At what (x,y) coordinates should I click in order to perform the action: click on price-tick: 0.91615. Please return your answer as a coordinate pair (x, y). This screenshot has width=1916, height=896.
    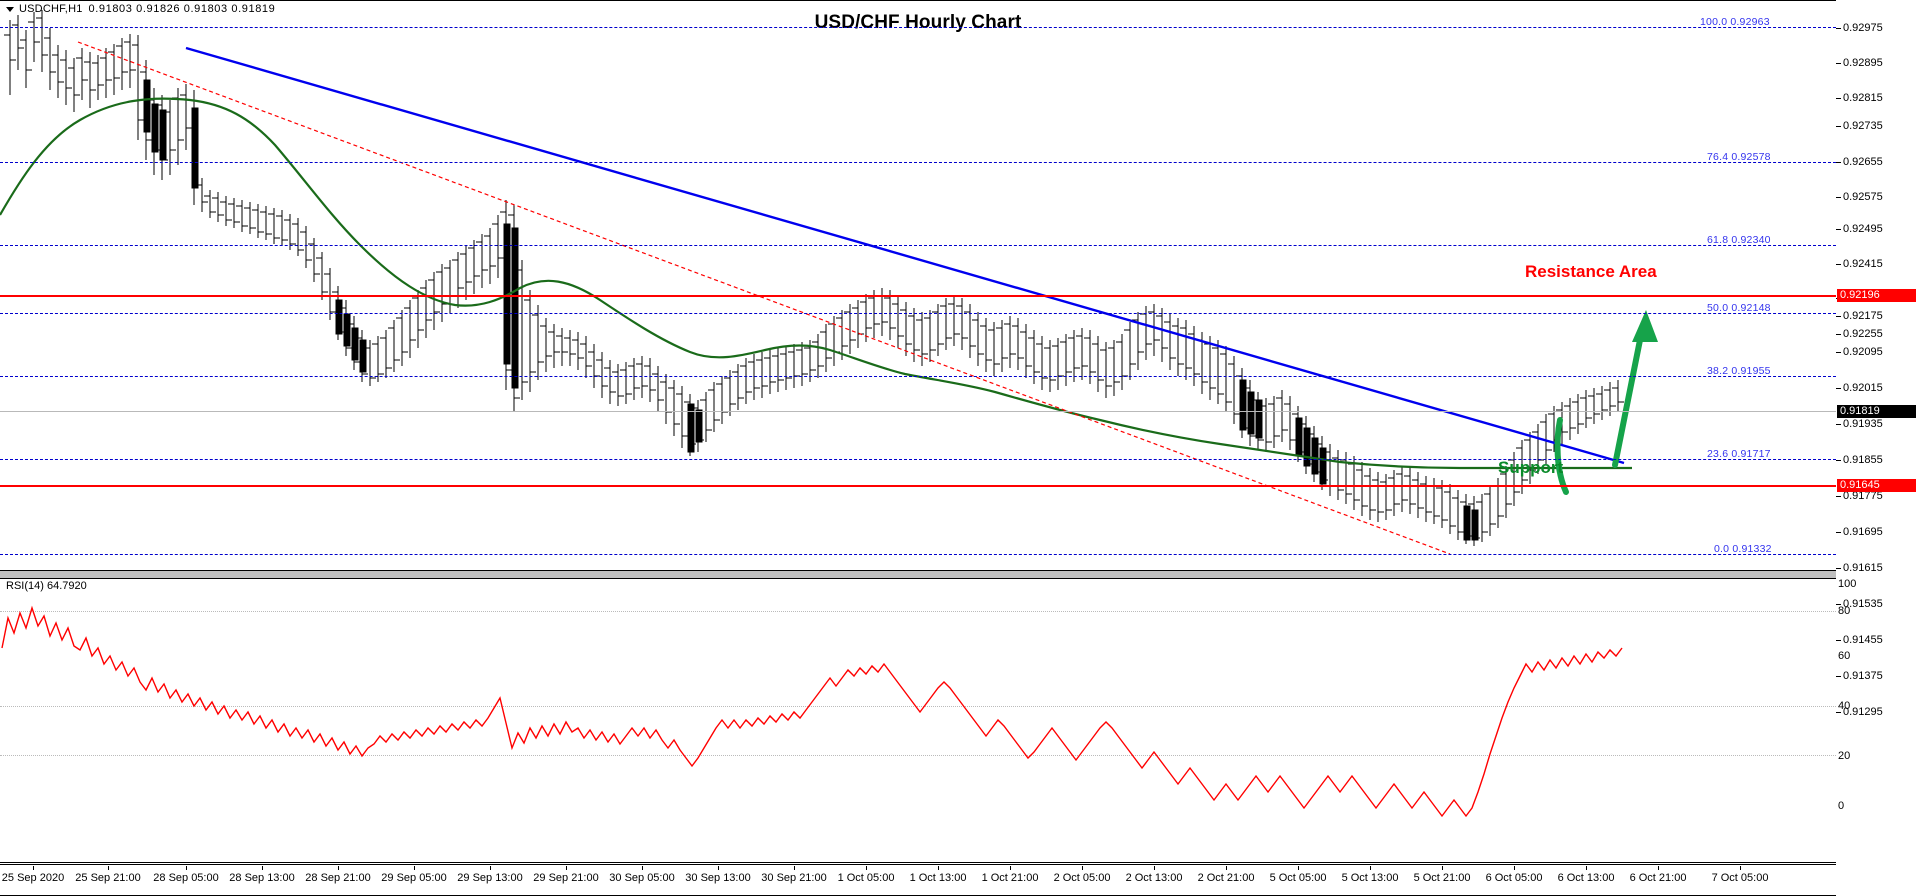
    Looking at the image, I should click on (1876, 568).